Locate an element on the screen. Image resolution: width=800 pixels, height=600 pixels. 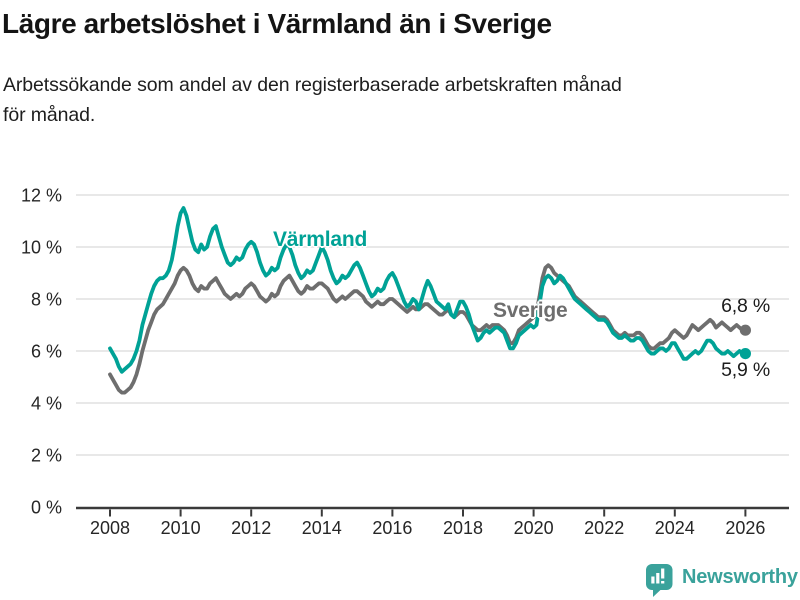
y-tick-label: 6 % is located at coordinates (46, 352).